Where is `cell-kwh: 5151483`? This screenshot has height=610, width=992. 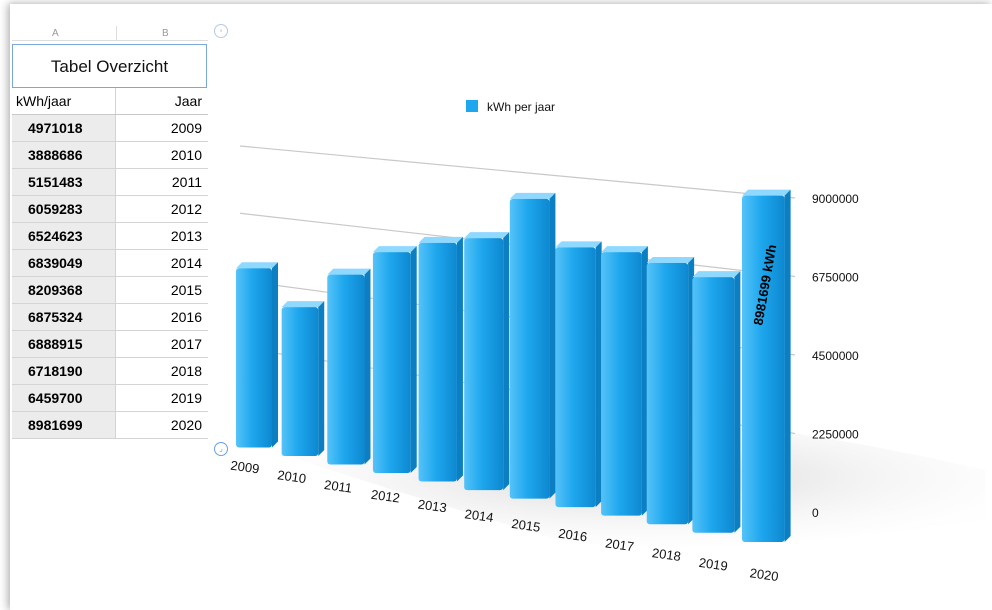 cell-kwh: 5151483 is located at coordinates (64, 182).